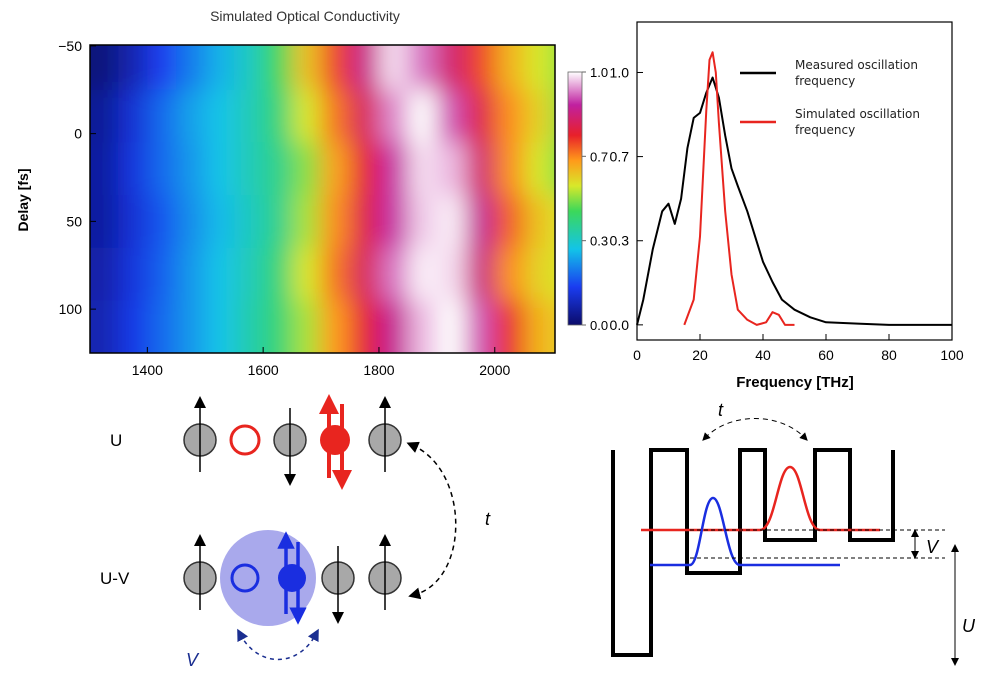  What do you see at coordinates (637, 355) in the screenshot?
I see `x-tick-label: 0` at bounding box center [637, 355].